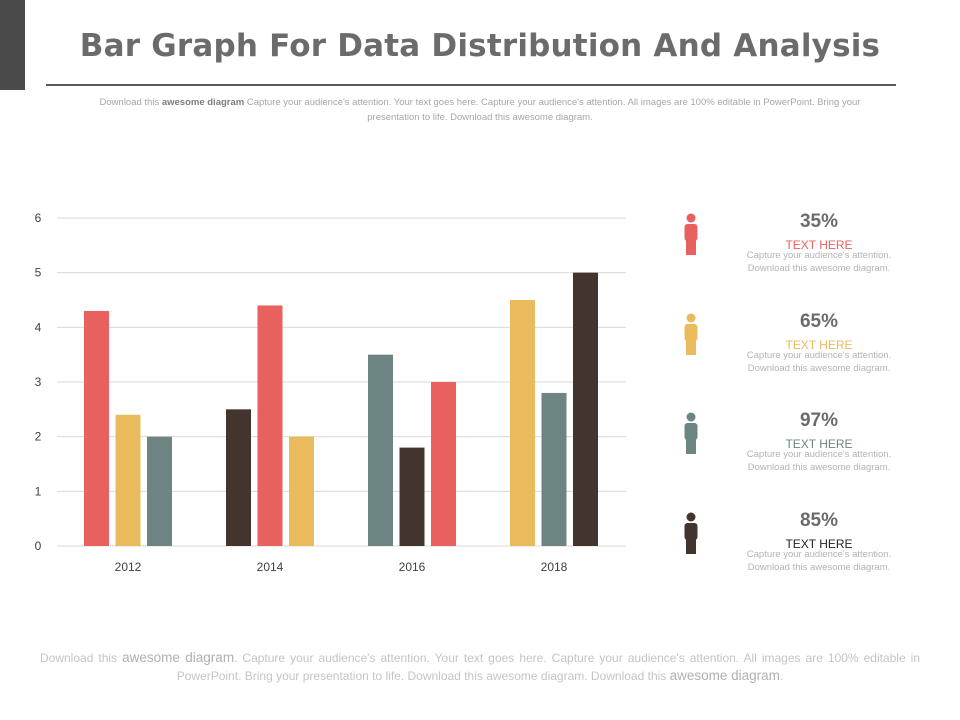 The width and height of the screenshot is (960, 720). I want to click on x-tick-label: 2014, so click(270, 567).